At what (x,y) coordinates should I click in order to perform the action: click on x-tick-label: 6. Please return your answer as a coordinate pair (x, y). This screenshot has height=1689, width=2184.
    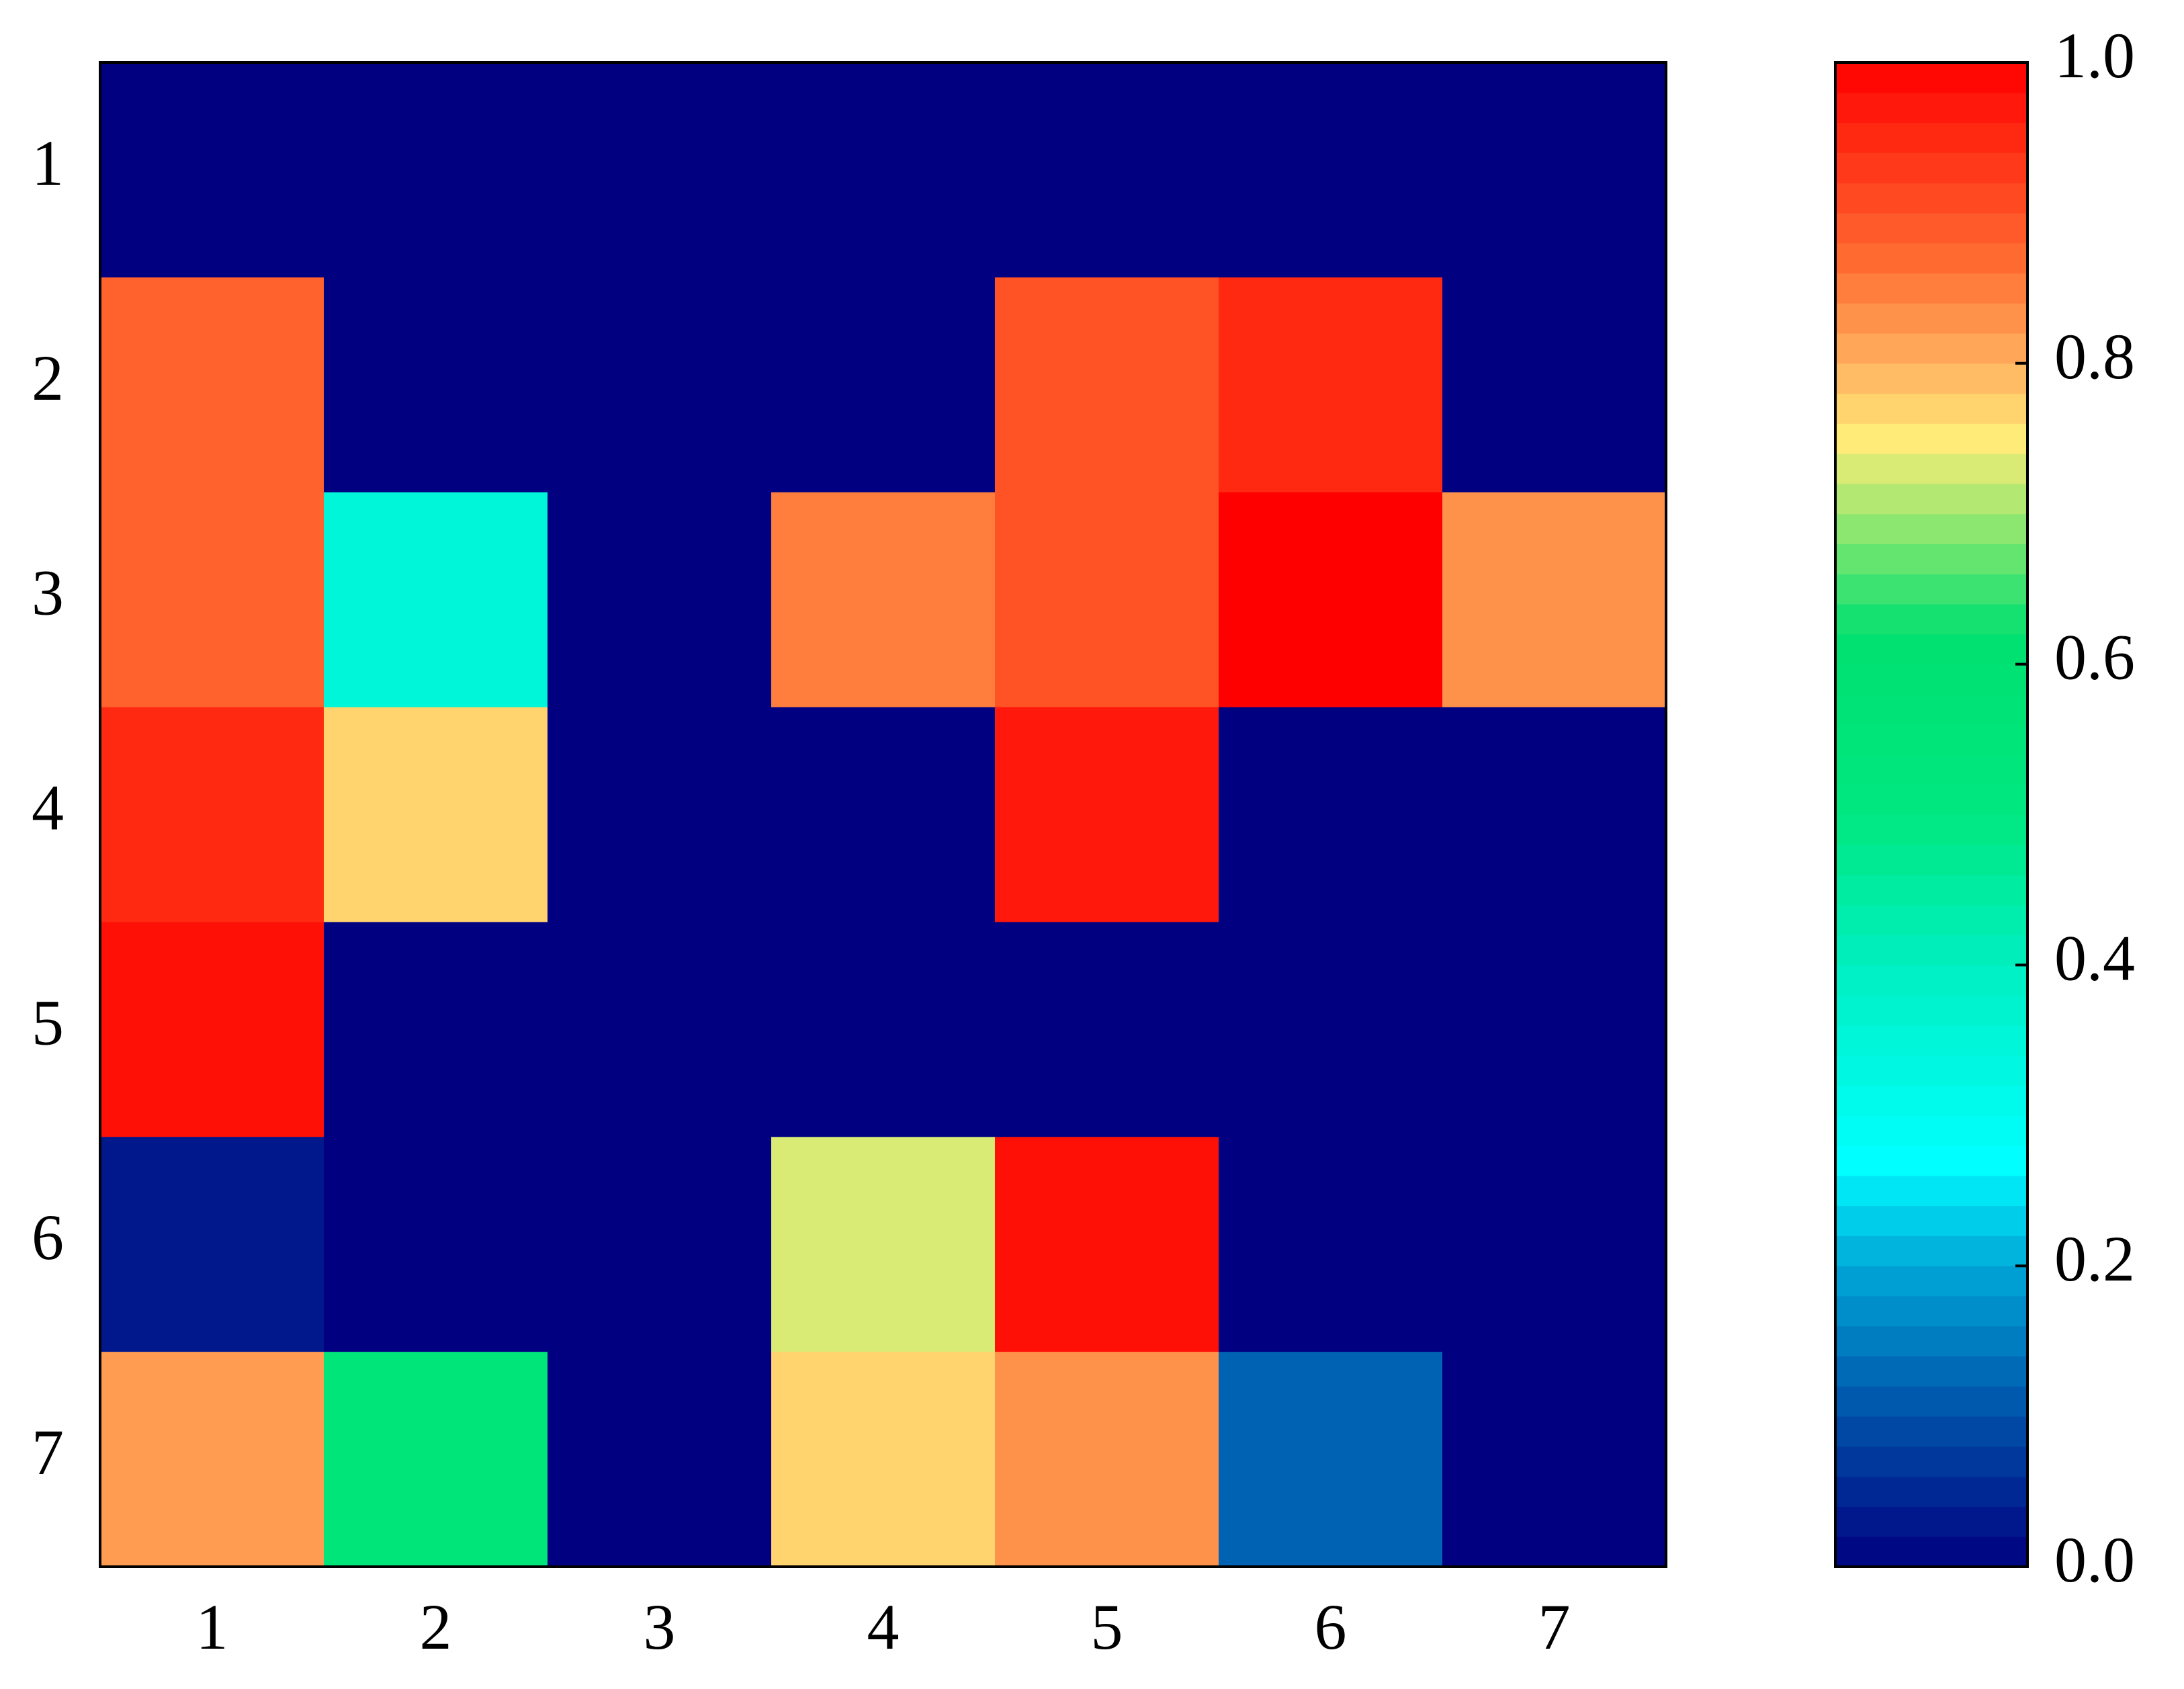
    Looking at the image, I should click on (1331, 1627).